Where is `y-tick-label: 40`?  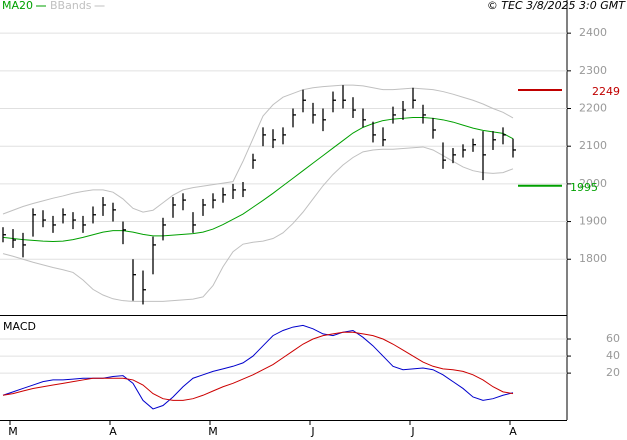
y-tick-label: 40 is located at coordinates (613, 355).